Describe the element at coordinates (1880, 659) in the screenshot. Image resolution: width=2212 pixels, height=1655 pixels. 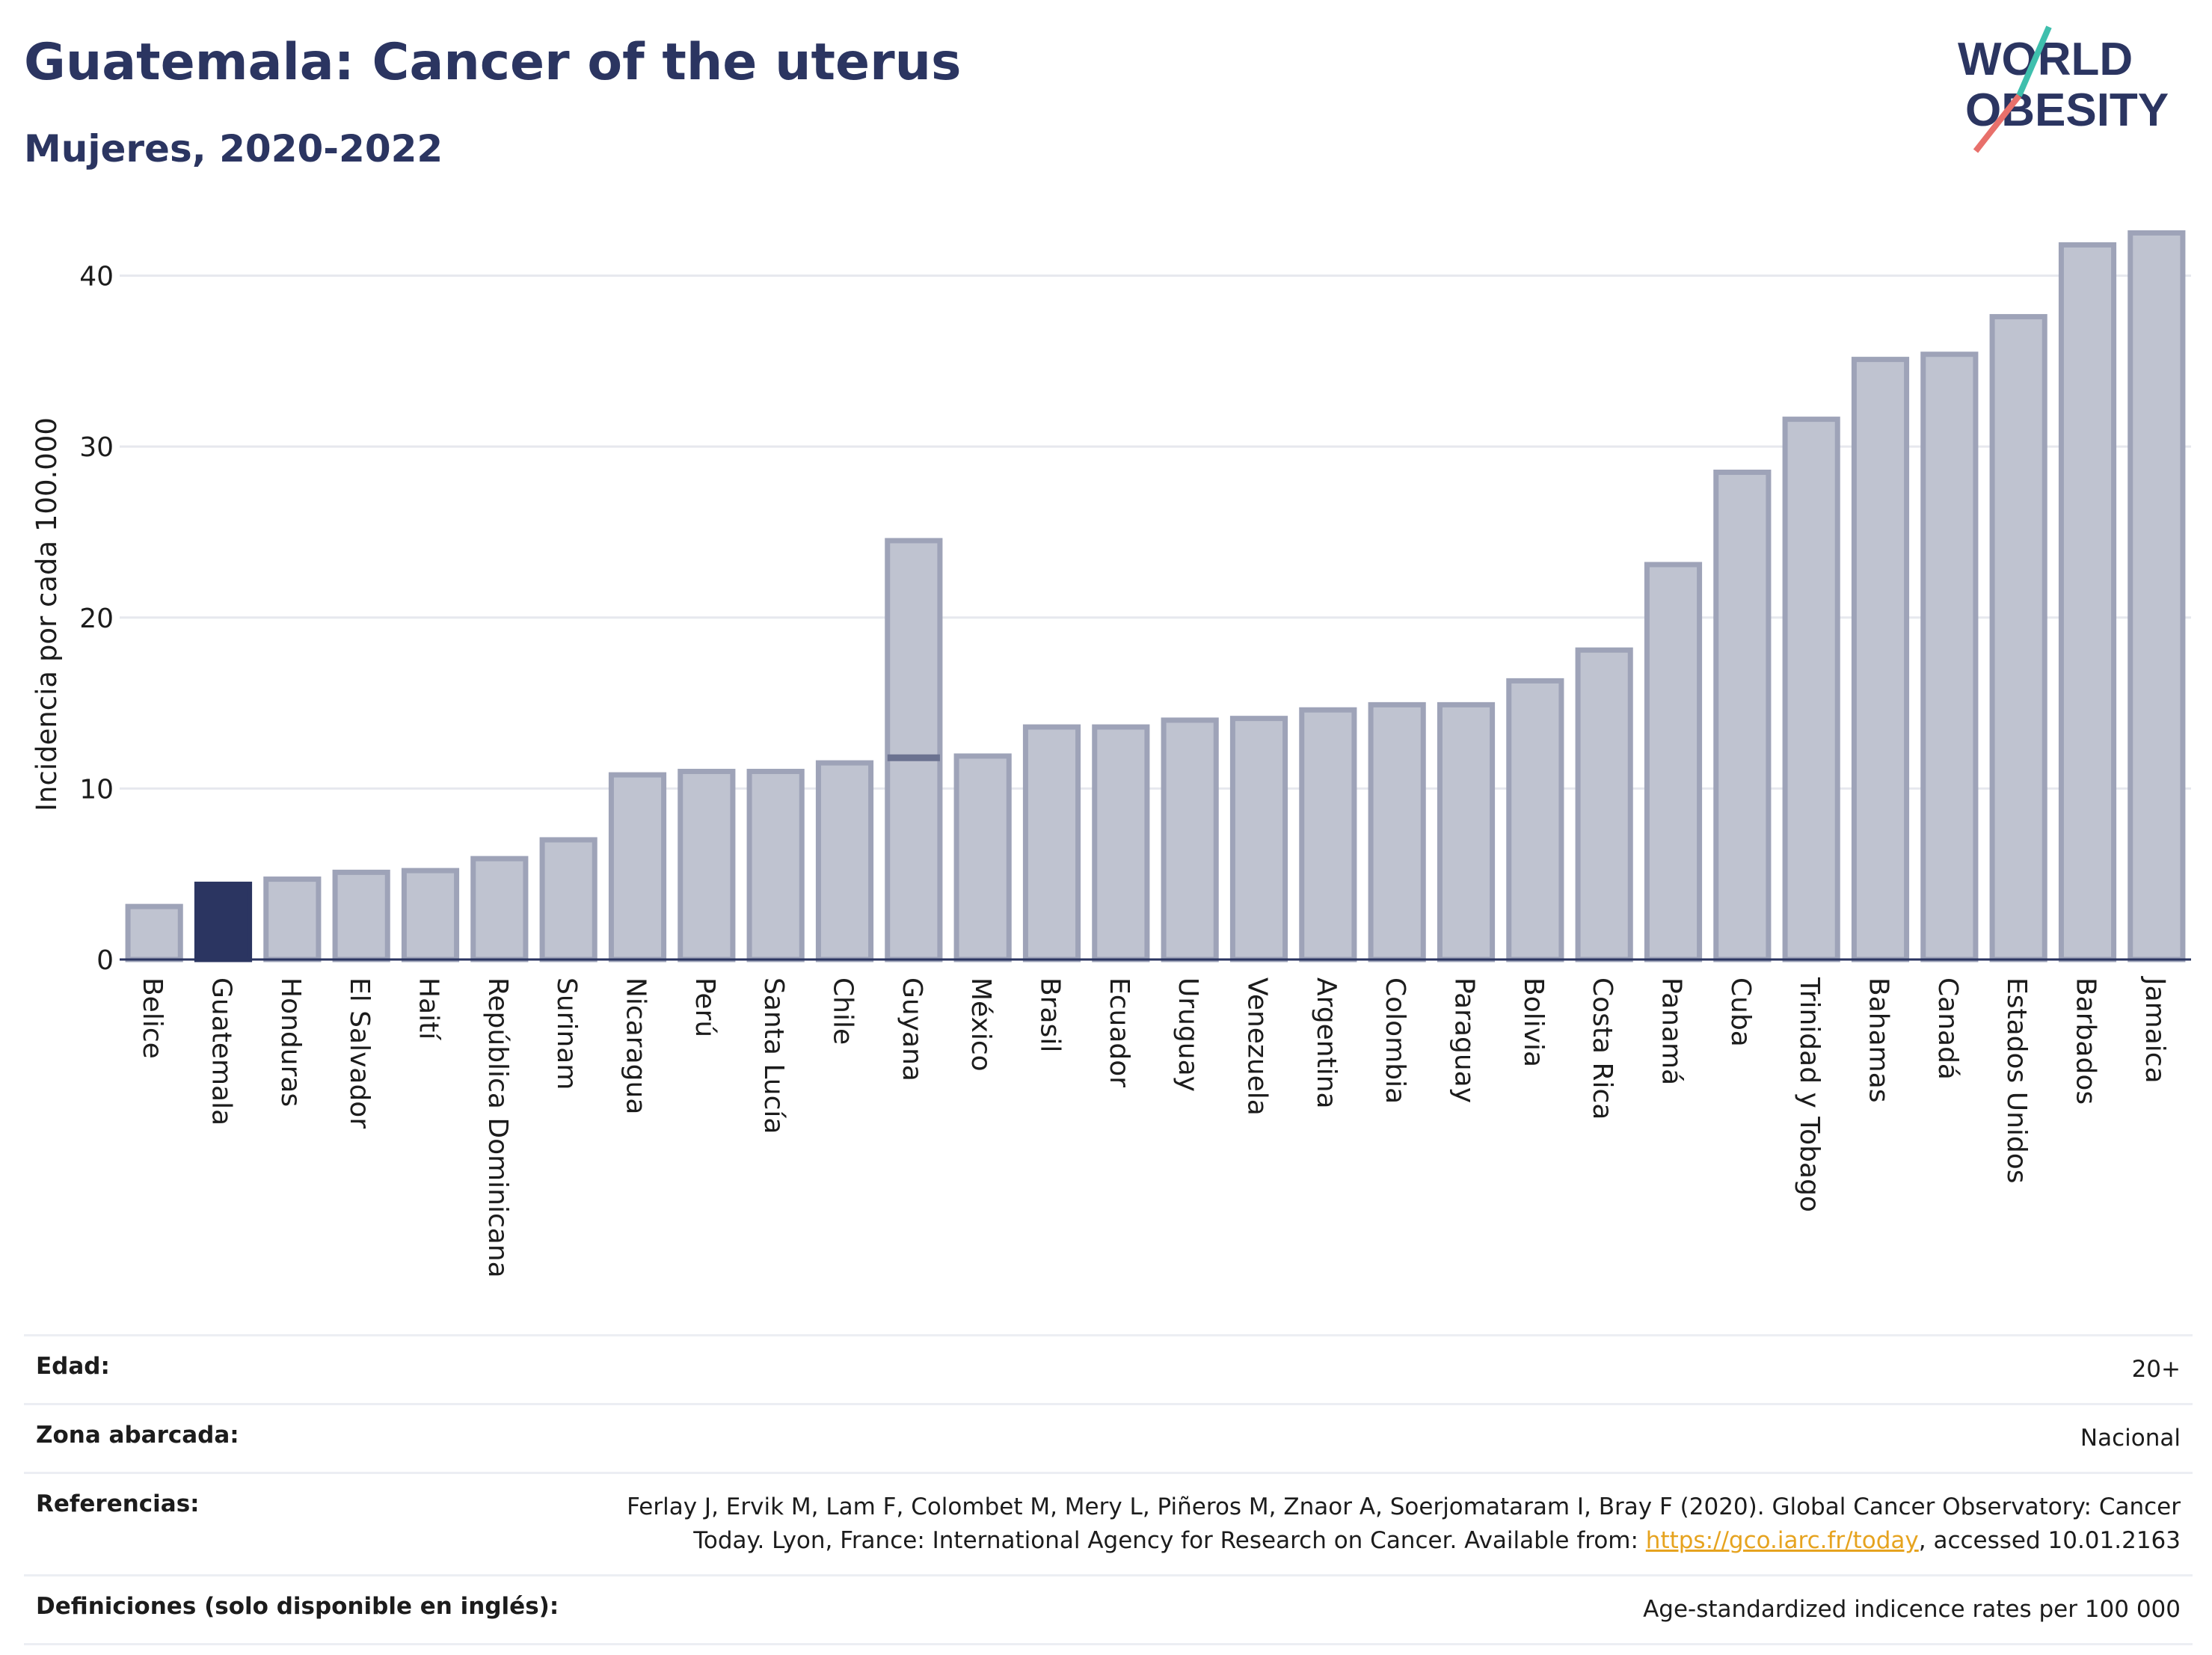
I see `bar-Bahamas` at that location.